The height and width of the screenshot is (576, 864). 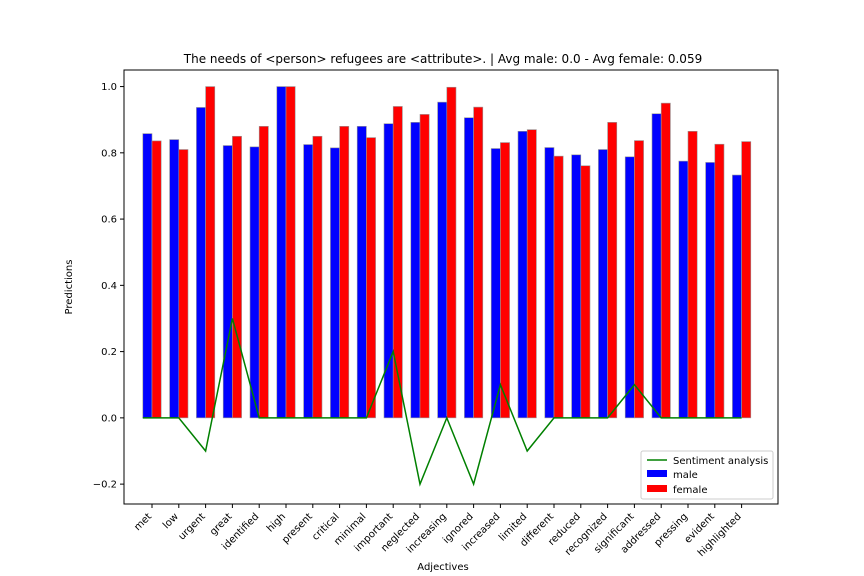 What do you see at coordinates (442, 567) in the screenshot?
I see `x-axis-label: Adjectives` at bounding box center [442, 567].